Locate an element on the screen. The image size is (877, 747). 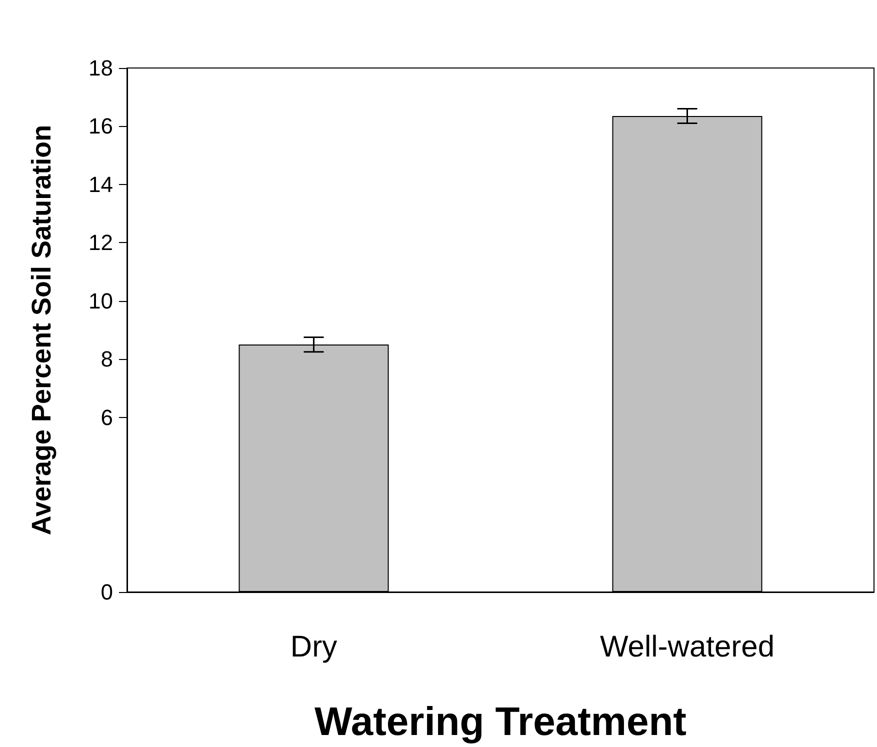
y-tick-label: 10 is located at coordinates (100, 301).